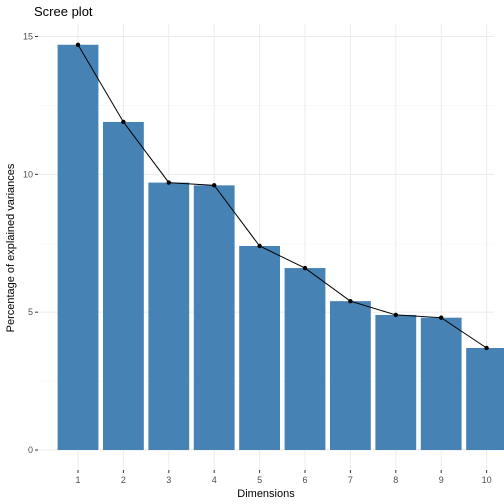  What do you see at coordinates (283, 477) in the screenshot?
I see `x-axis: 1 2 3 4 5 6 7 8 9 10` at bounding box center [283, 477].